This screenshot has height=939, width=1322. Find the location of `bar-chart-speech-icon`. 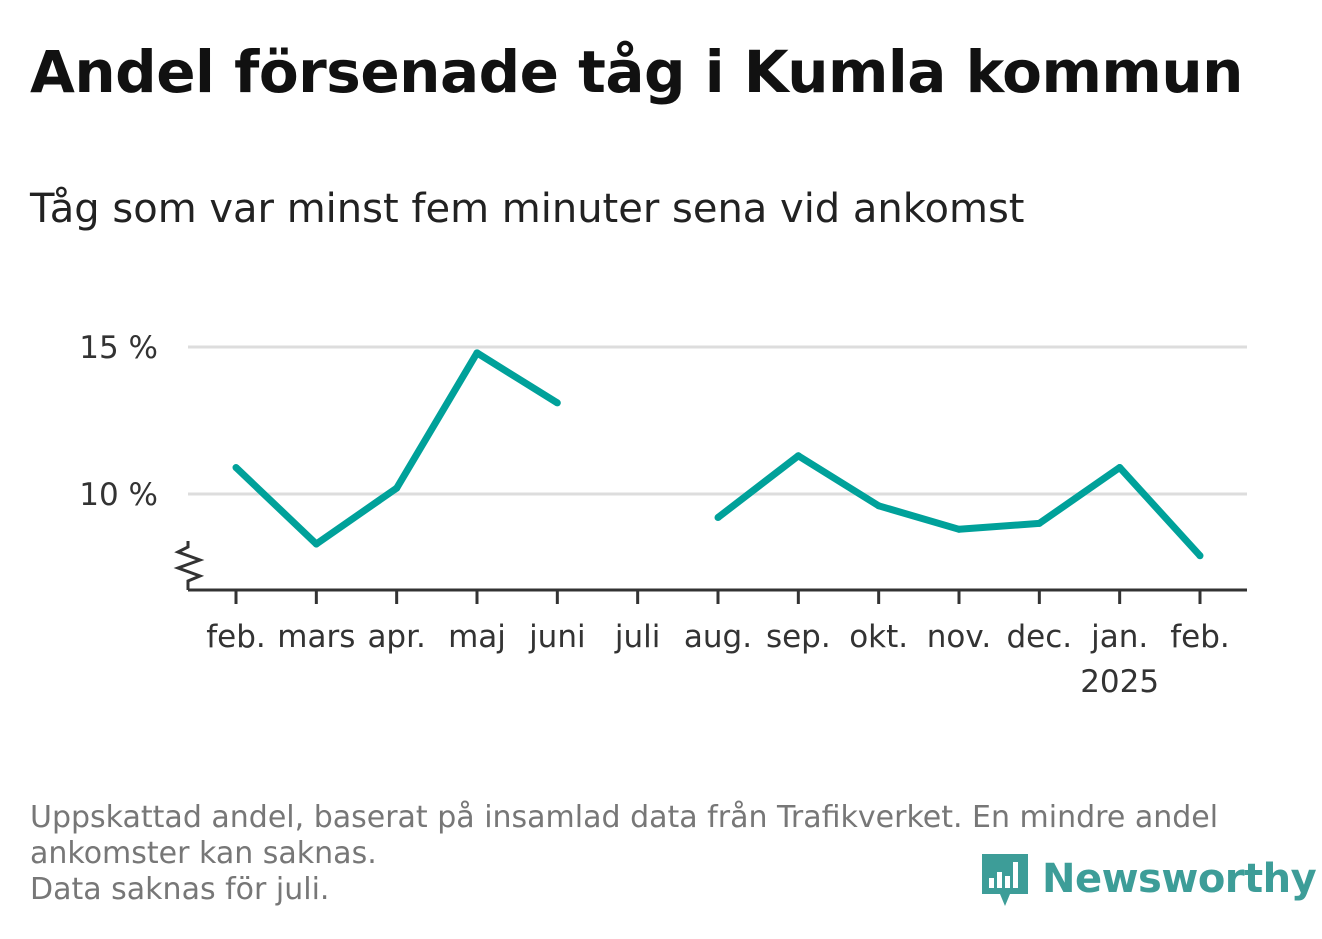

bar-chart-speech-icon is located at coordinates (1005, 880).